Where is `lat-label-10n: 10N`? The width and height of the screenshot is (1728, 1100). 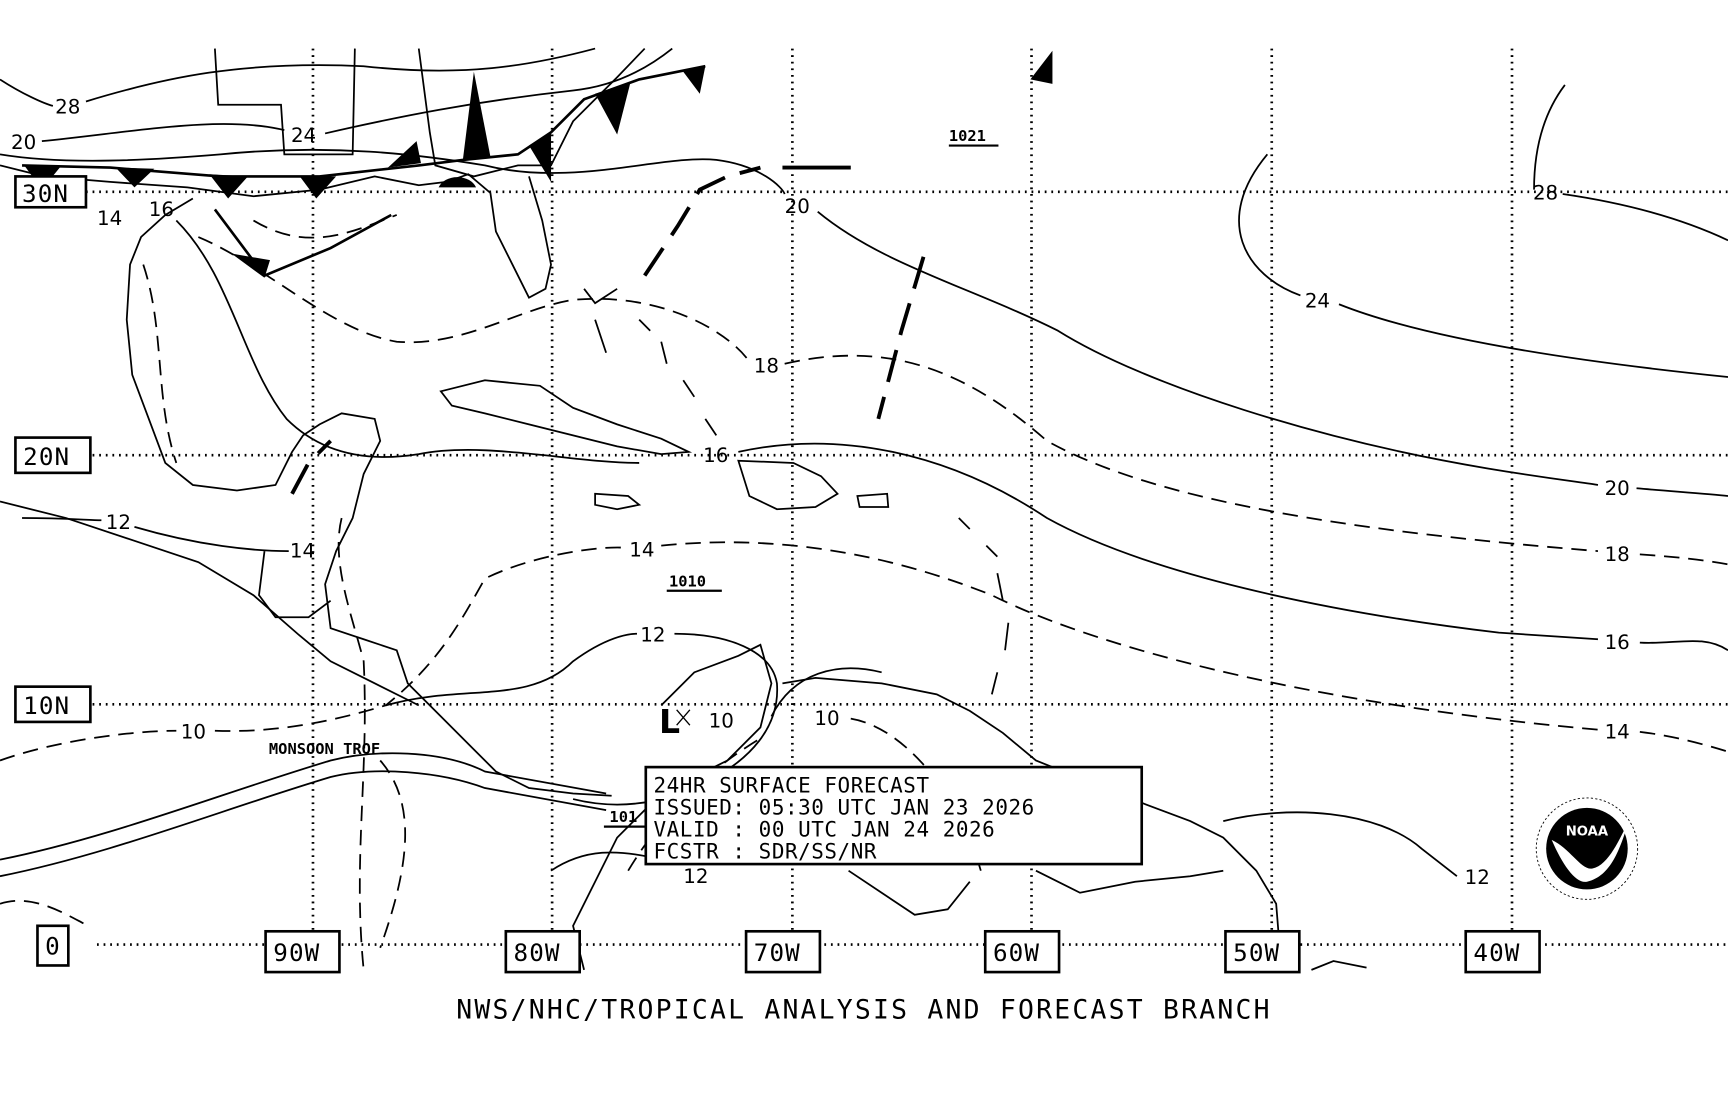 lat-label-10n: 10N is located at coordinates (46, 705).